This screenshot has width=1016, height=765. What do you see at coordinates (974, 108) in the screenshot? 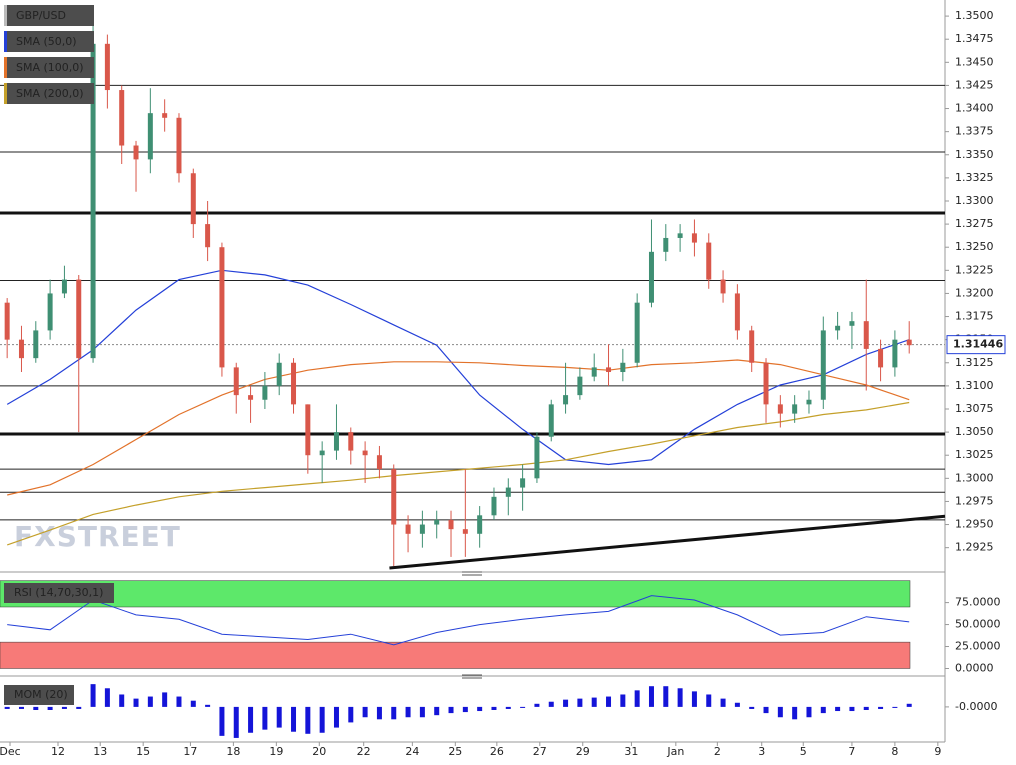
I see `y-tick-label: 1.3400` at bounding box center [974, 108].